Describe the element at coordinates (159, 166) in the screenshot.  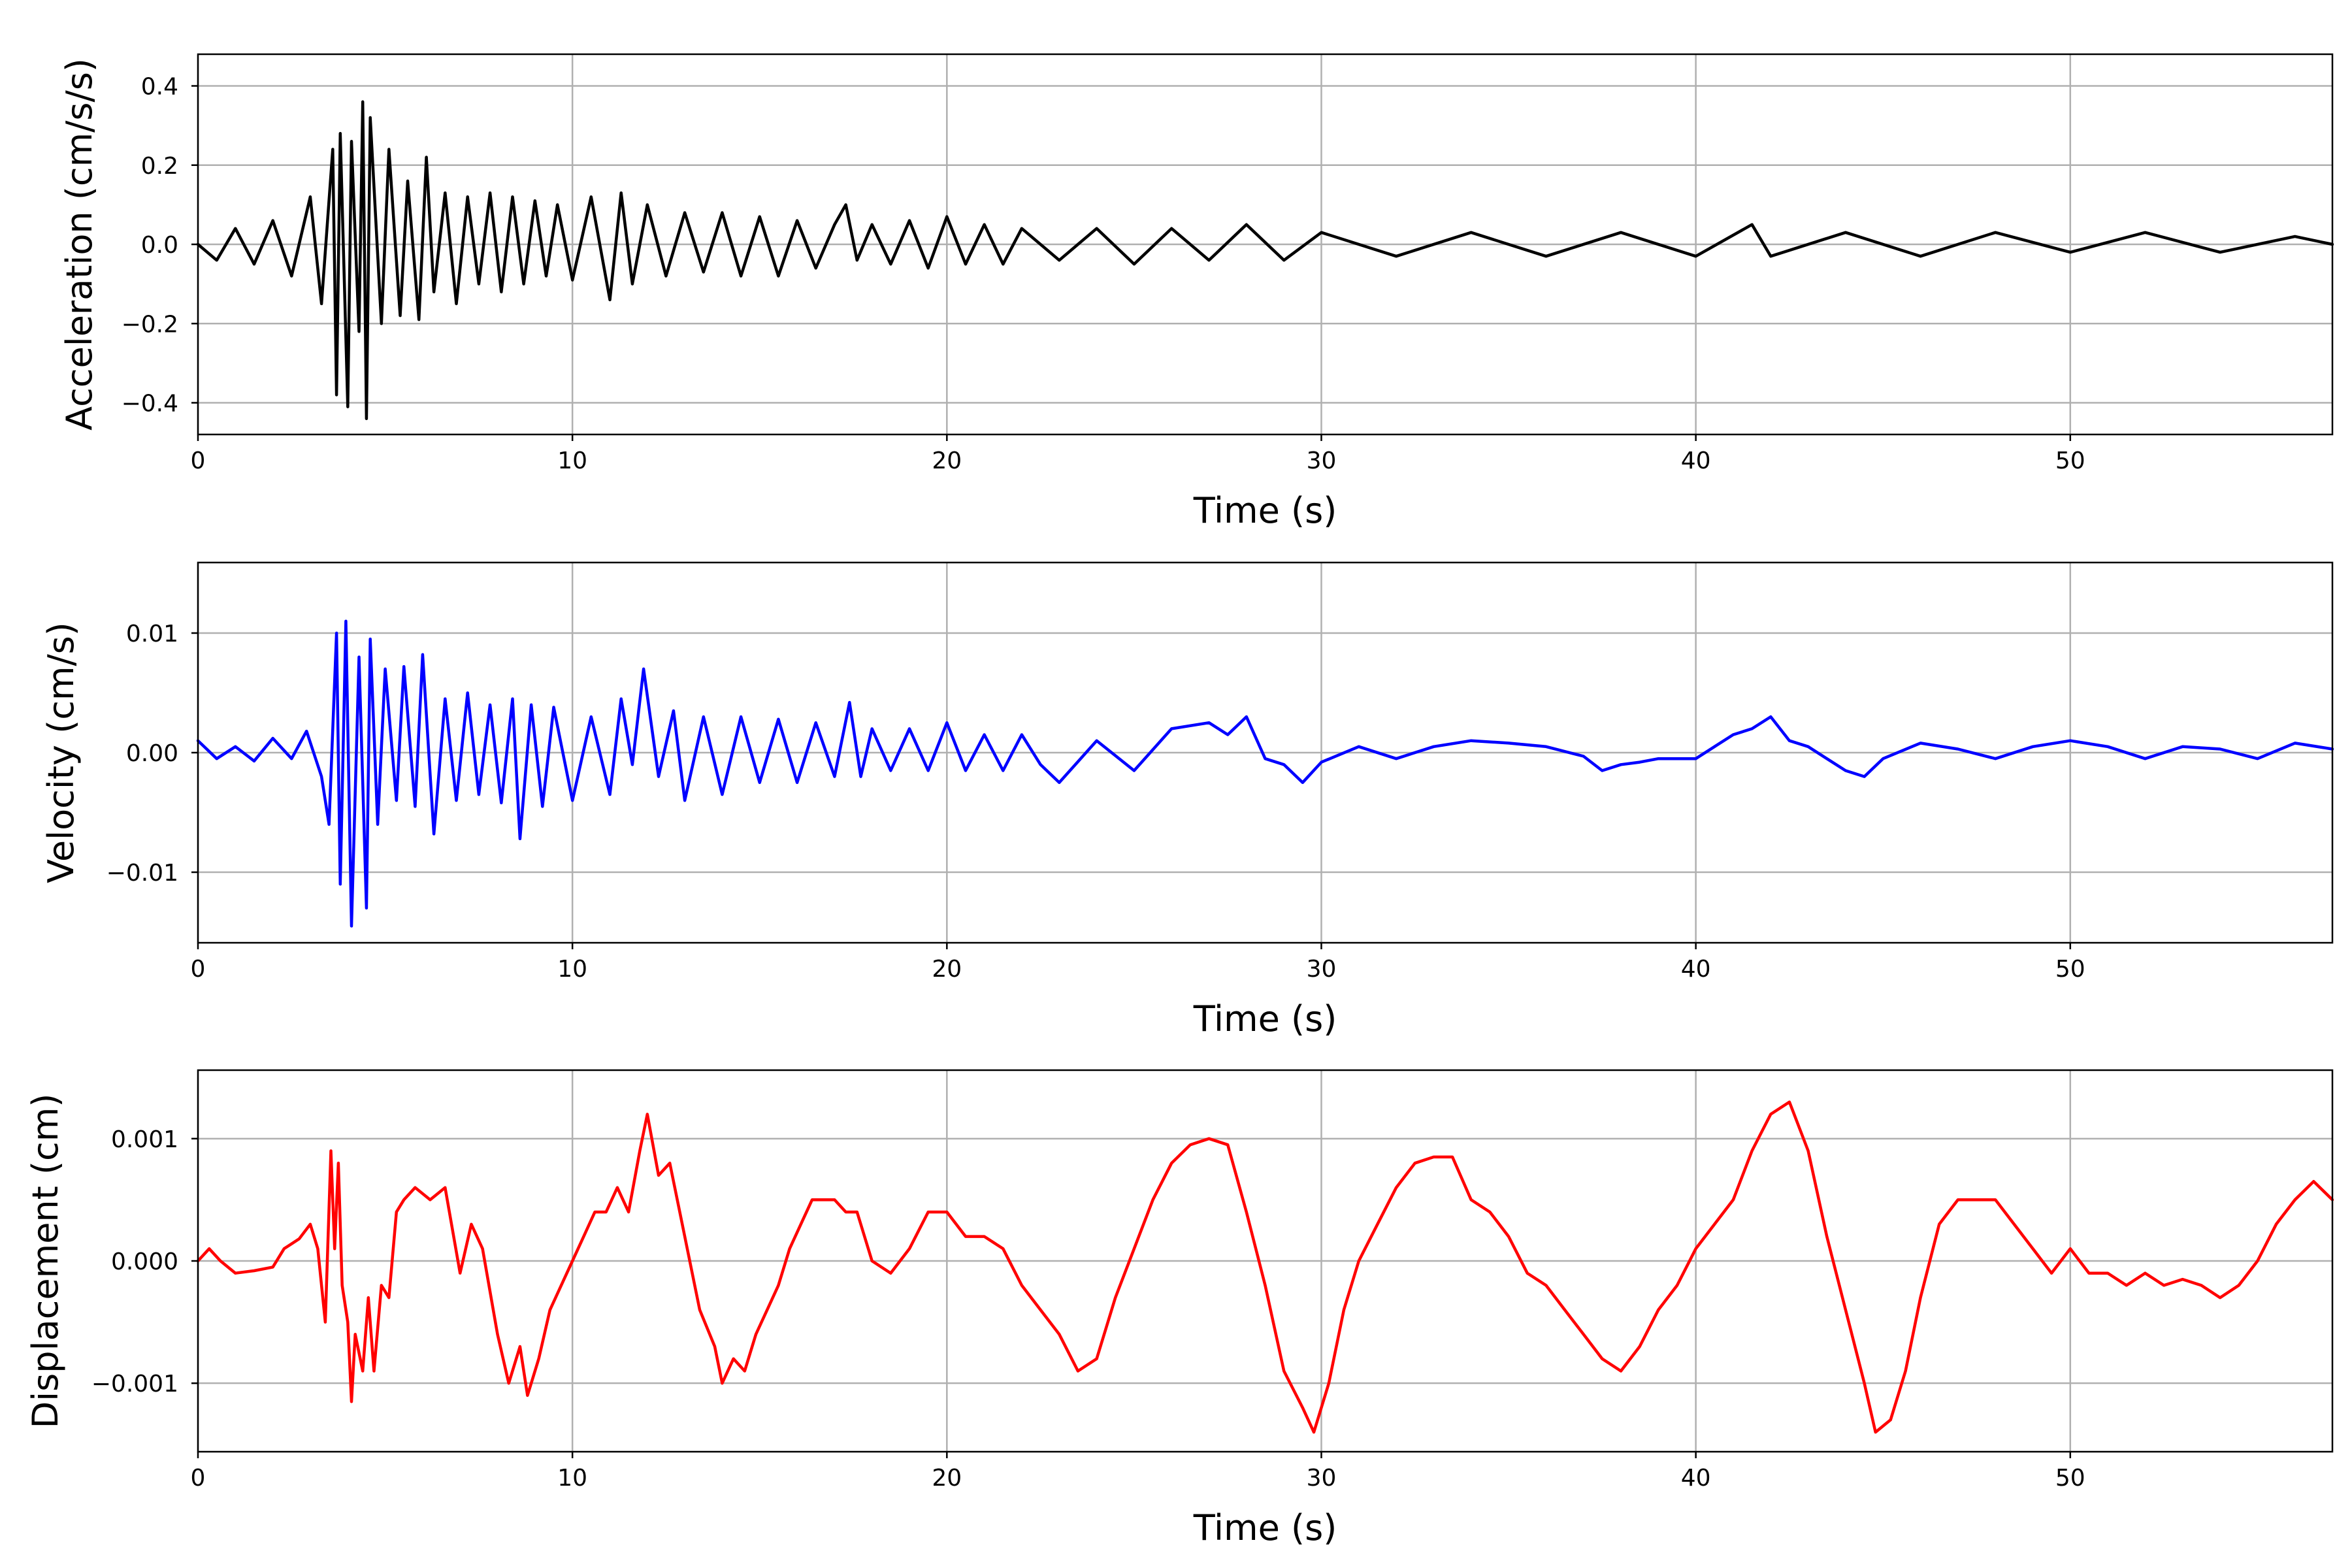
I see `acceleration-y-tick-label: 0.2` at that location.